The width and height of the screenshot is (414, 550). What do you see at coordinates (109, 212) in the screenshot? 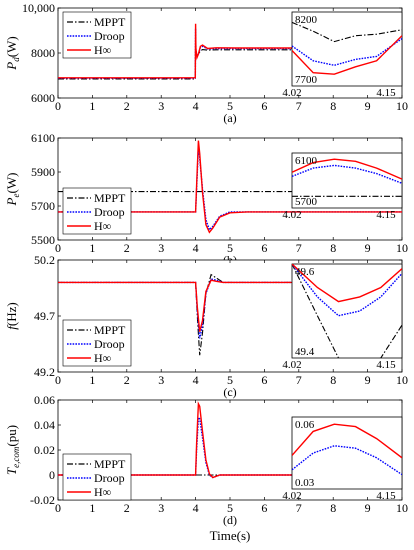
I see `legend-label: Droop` at bounding box center [109, 212].